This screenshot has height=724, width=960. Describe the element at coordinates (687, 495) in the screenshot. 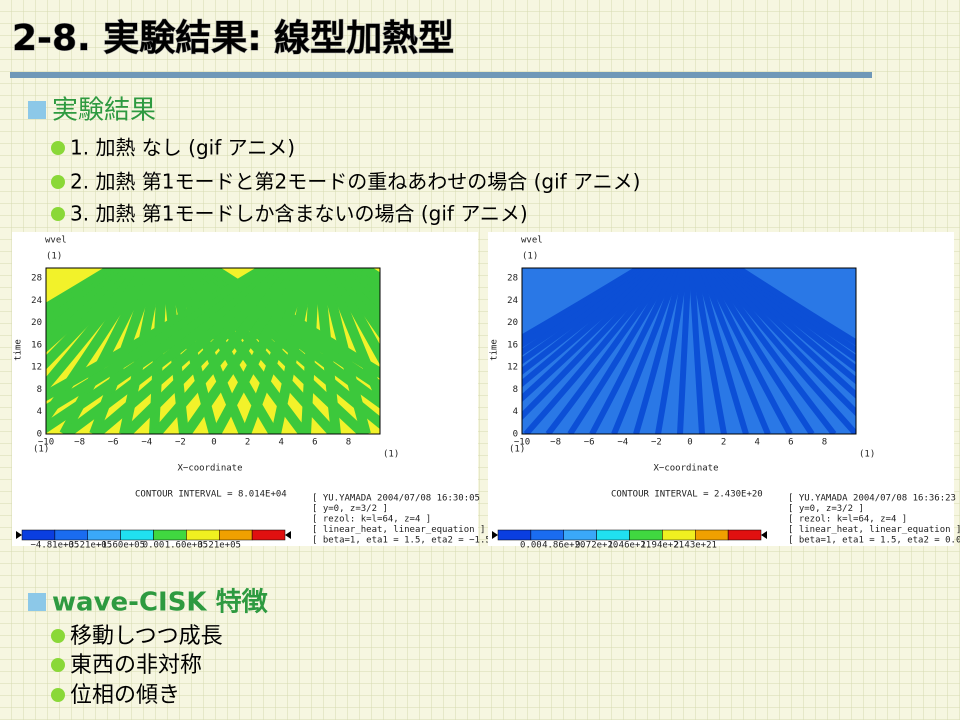

I see `contour-interval: CONTOUR INTERVAL = 2.430E+20` at that location.